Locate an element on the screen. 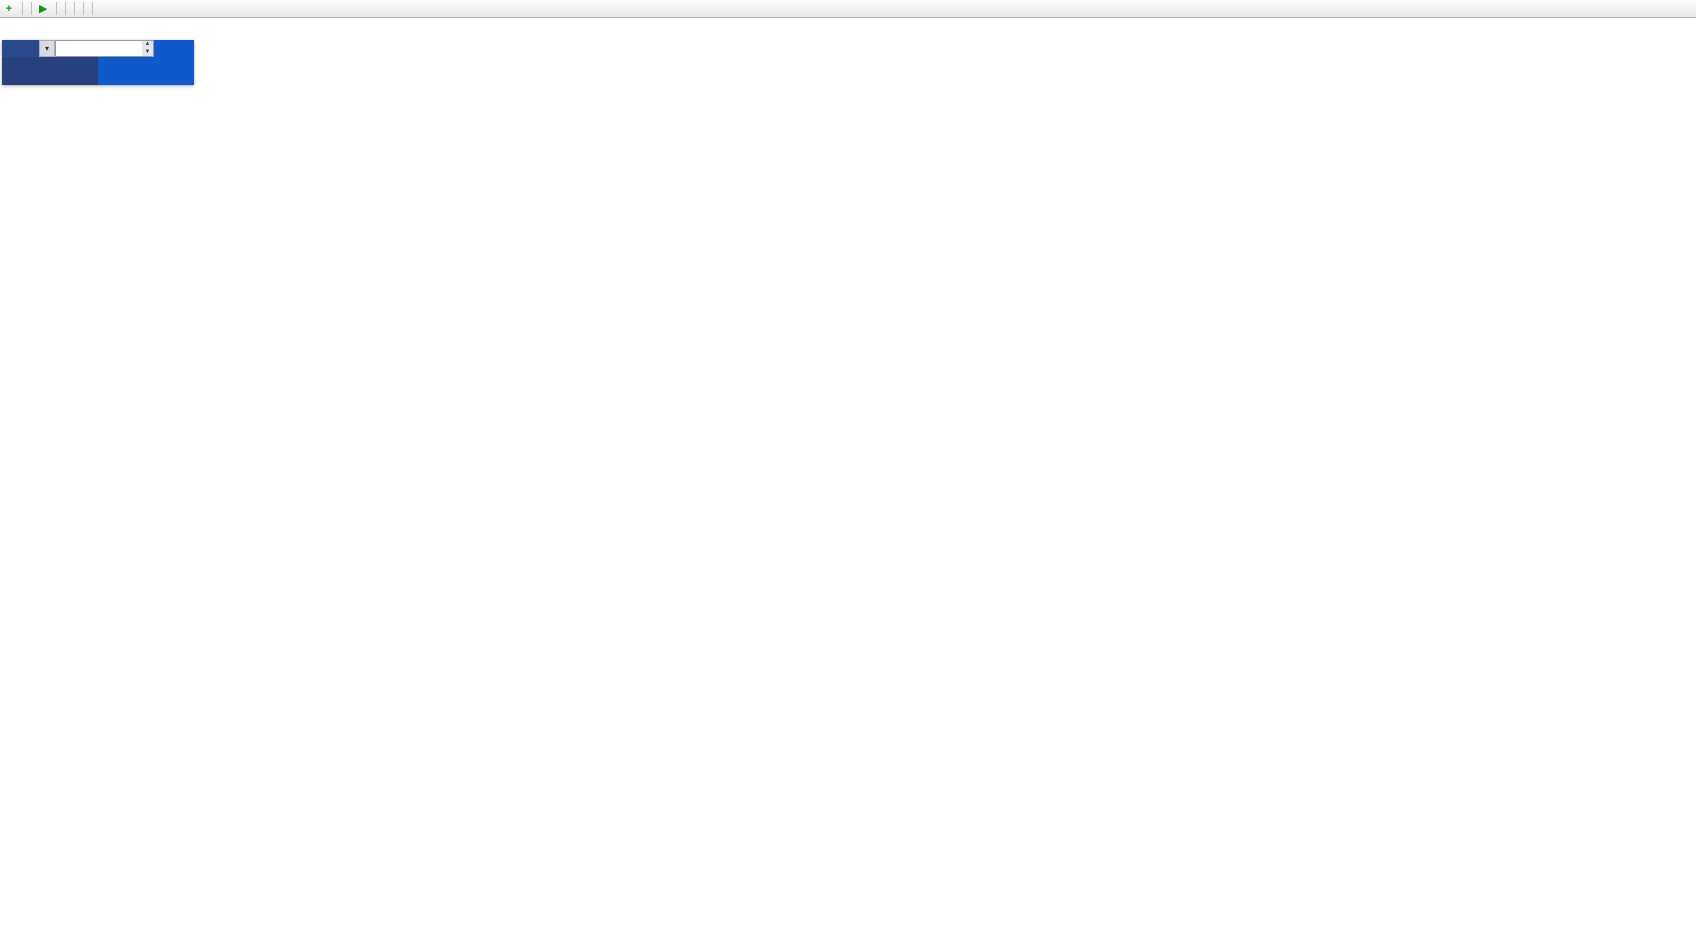 The image size is (1696, 943). sell-button is located at coordinates (50, 71).